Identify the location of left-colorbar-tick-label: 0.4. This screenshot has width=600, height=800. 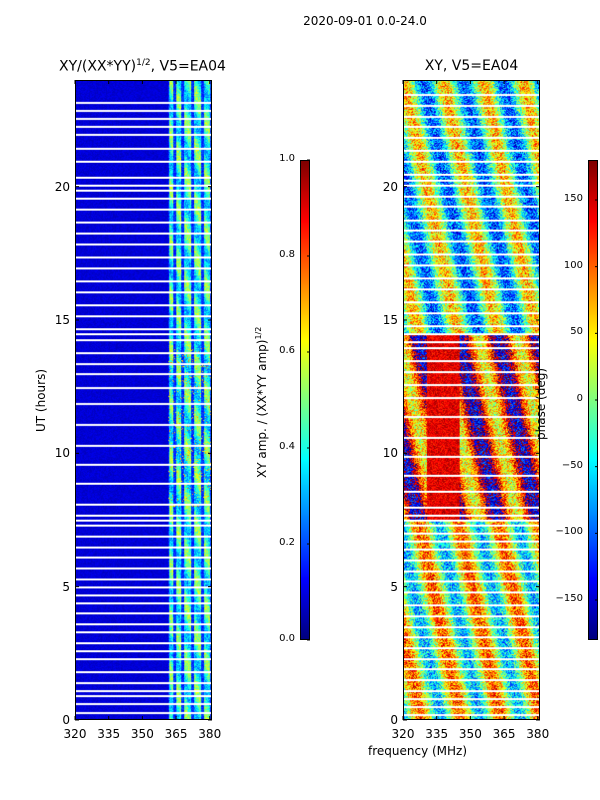
(287, 446).